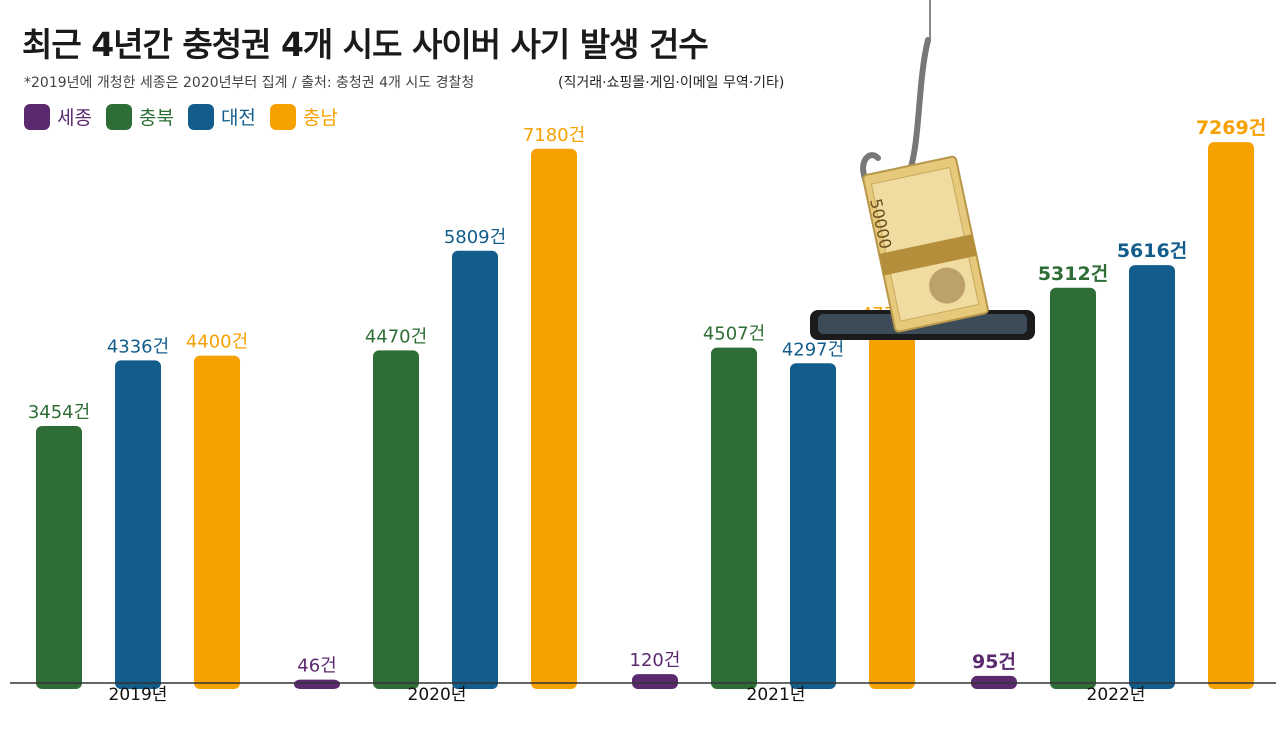 The width and height of the screenshot is (1286, 731). What do you see at coordinates (655, 660) in the screenshot?
I see `data-label-sejong-2: 120건` at bounding box center [655, 660].